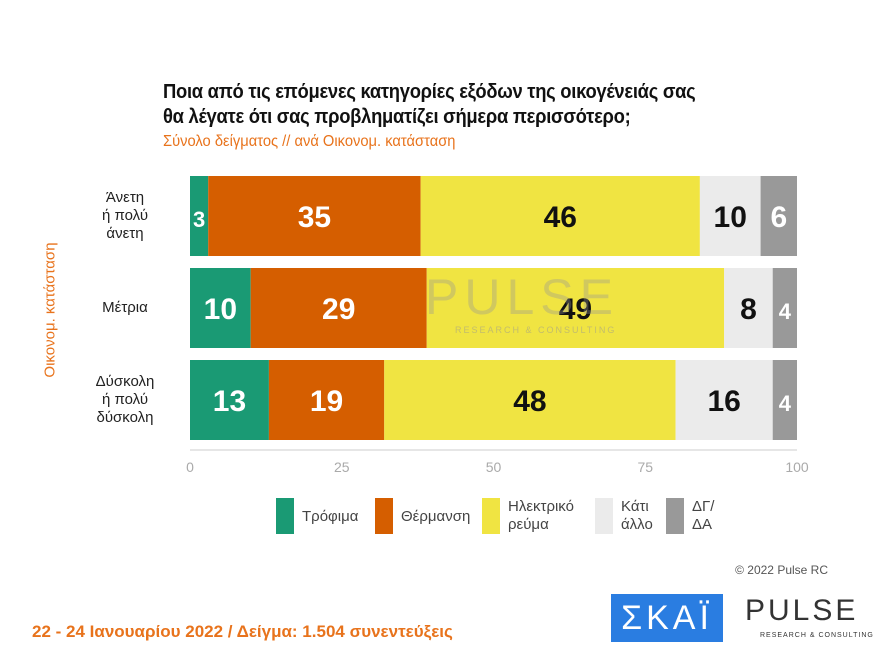 This screenshot has width=880, height=660. I want to click on x-tick-label: 0, so click(190, 467).